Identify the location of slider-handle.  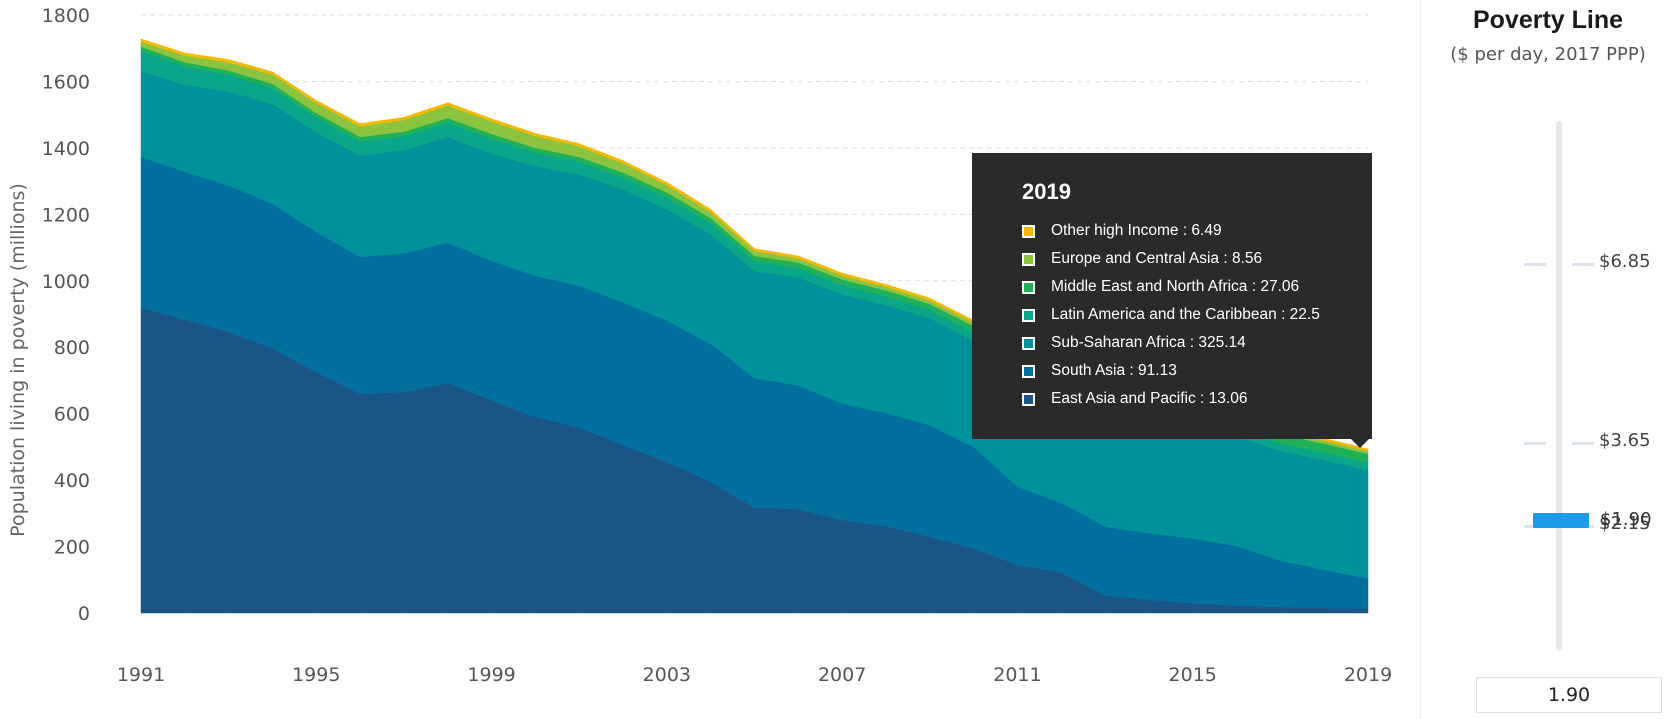
(1561, 520).